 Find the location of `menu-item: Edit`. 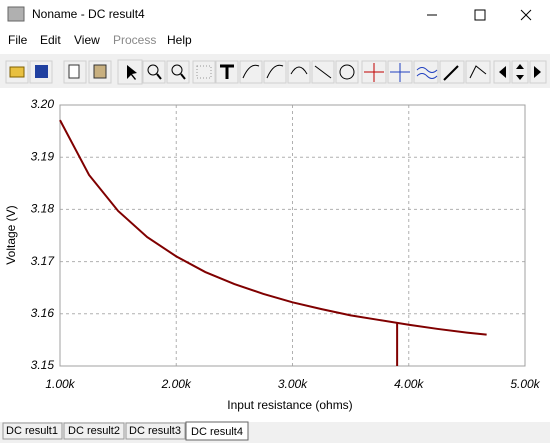

menu-item: Edit is located at coordinates (50, 40).